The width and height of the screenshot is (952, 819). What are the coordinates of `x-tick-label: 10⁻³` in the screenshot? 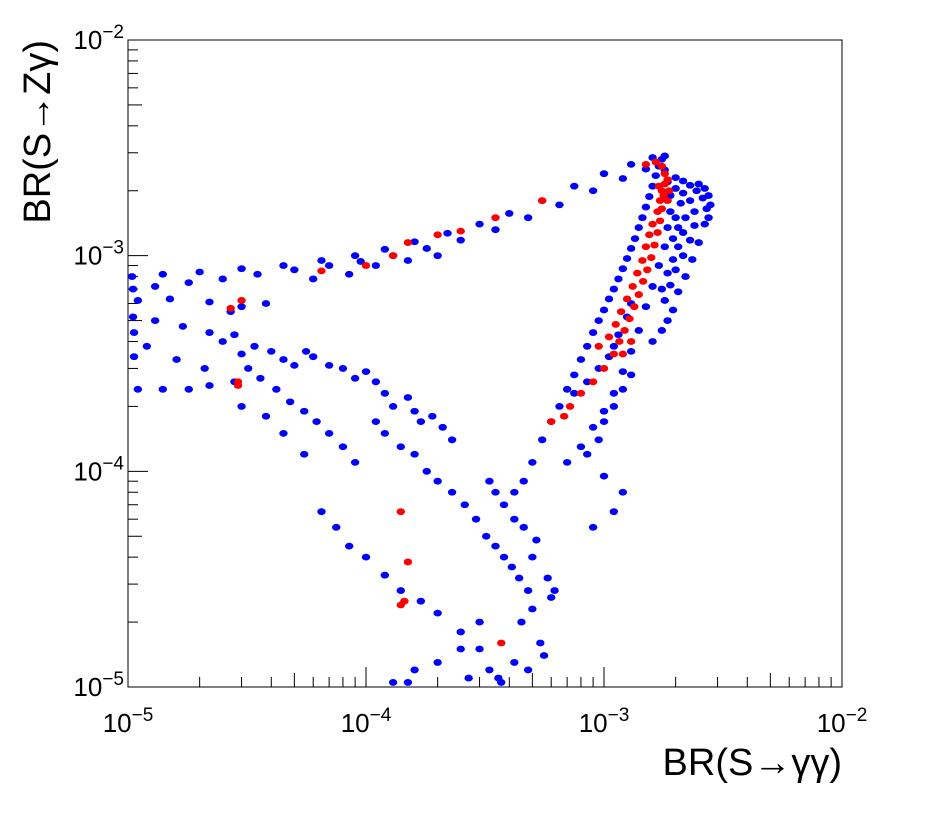 It's located at (604, 721).